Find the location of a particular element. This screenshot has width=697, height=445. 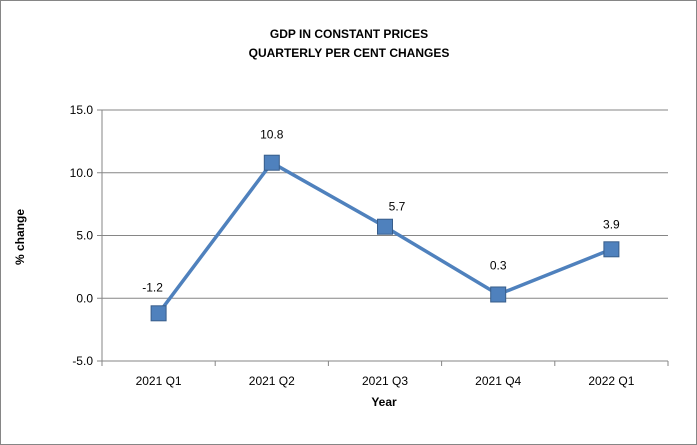

x-axis-title: Year is located at coordinates (384, 402).